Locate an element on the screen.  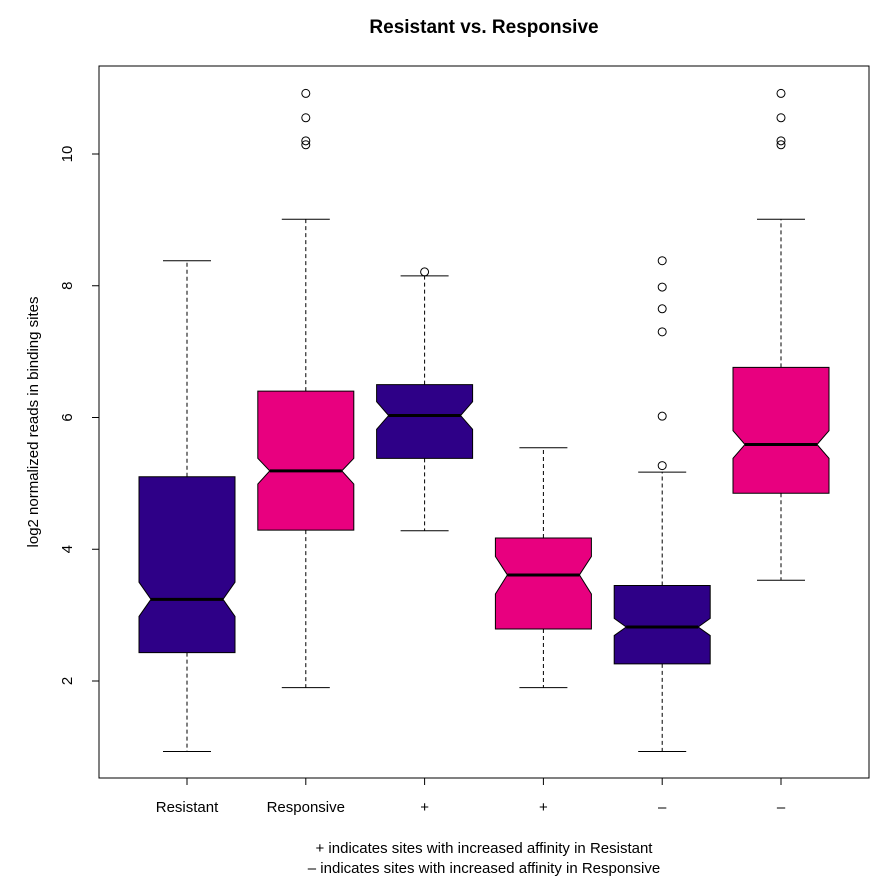
x-tick-label-5: – is located at coordinates (662, 807).